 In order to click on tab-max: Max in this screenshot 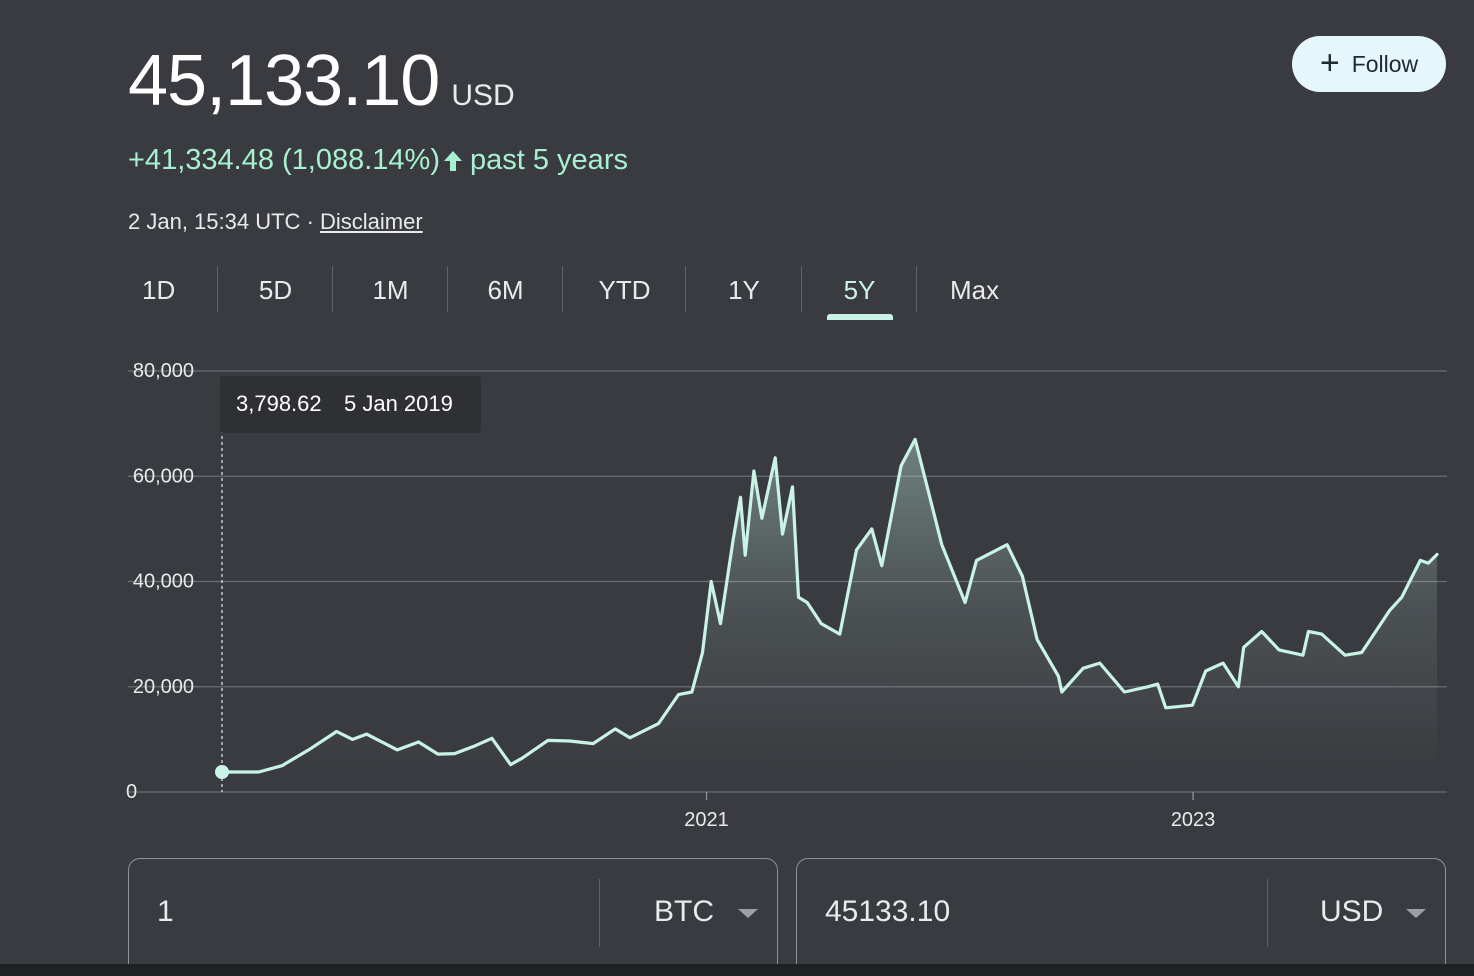, I will do `click(972, 290)`.